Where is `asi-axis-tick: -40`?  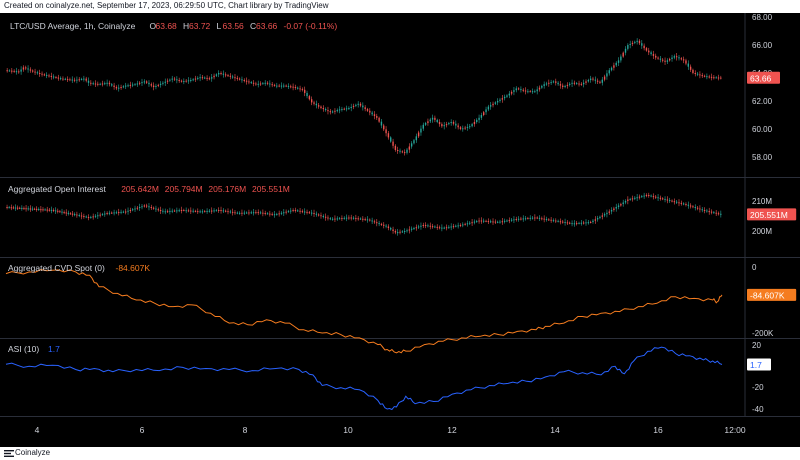 asi-axis-tick: -40 is located at coordinates (758, 409).